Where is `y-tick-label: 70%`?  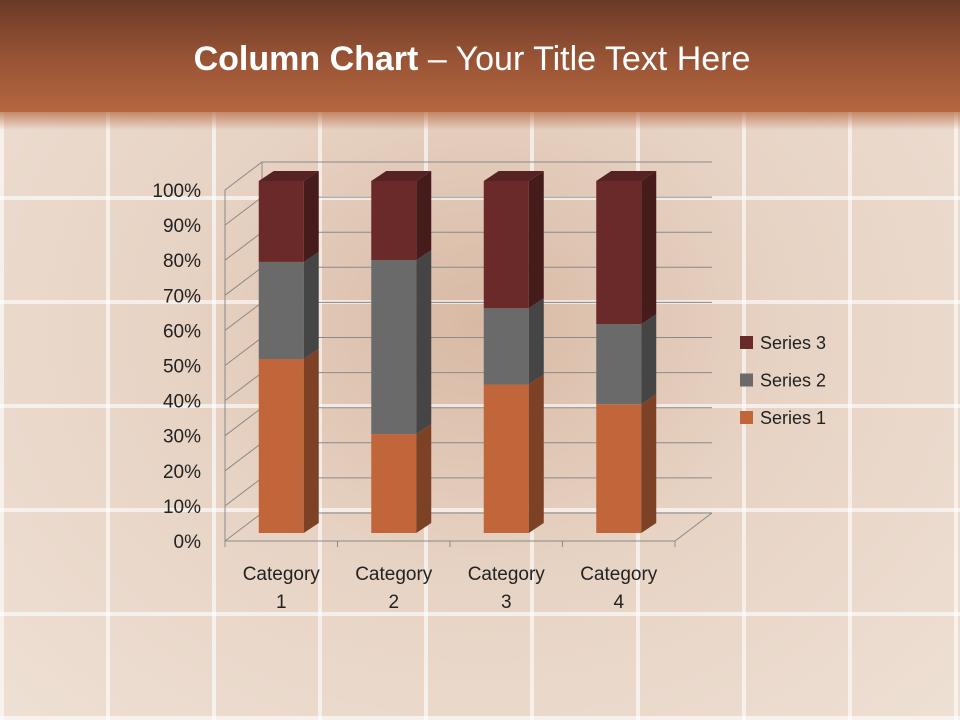
y-tick-label: 70% is located at coordinates (182, 296).